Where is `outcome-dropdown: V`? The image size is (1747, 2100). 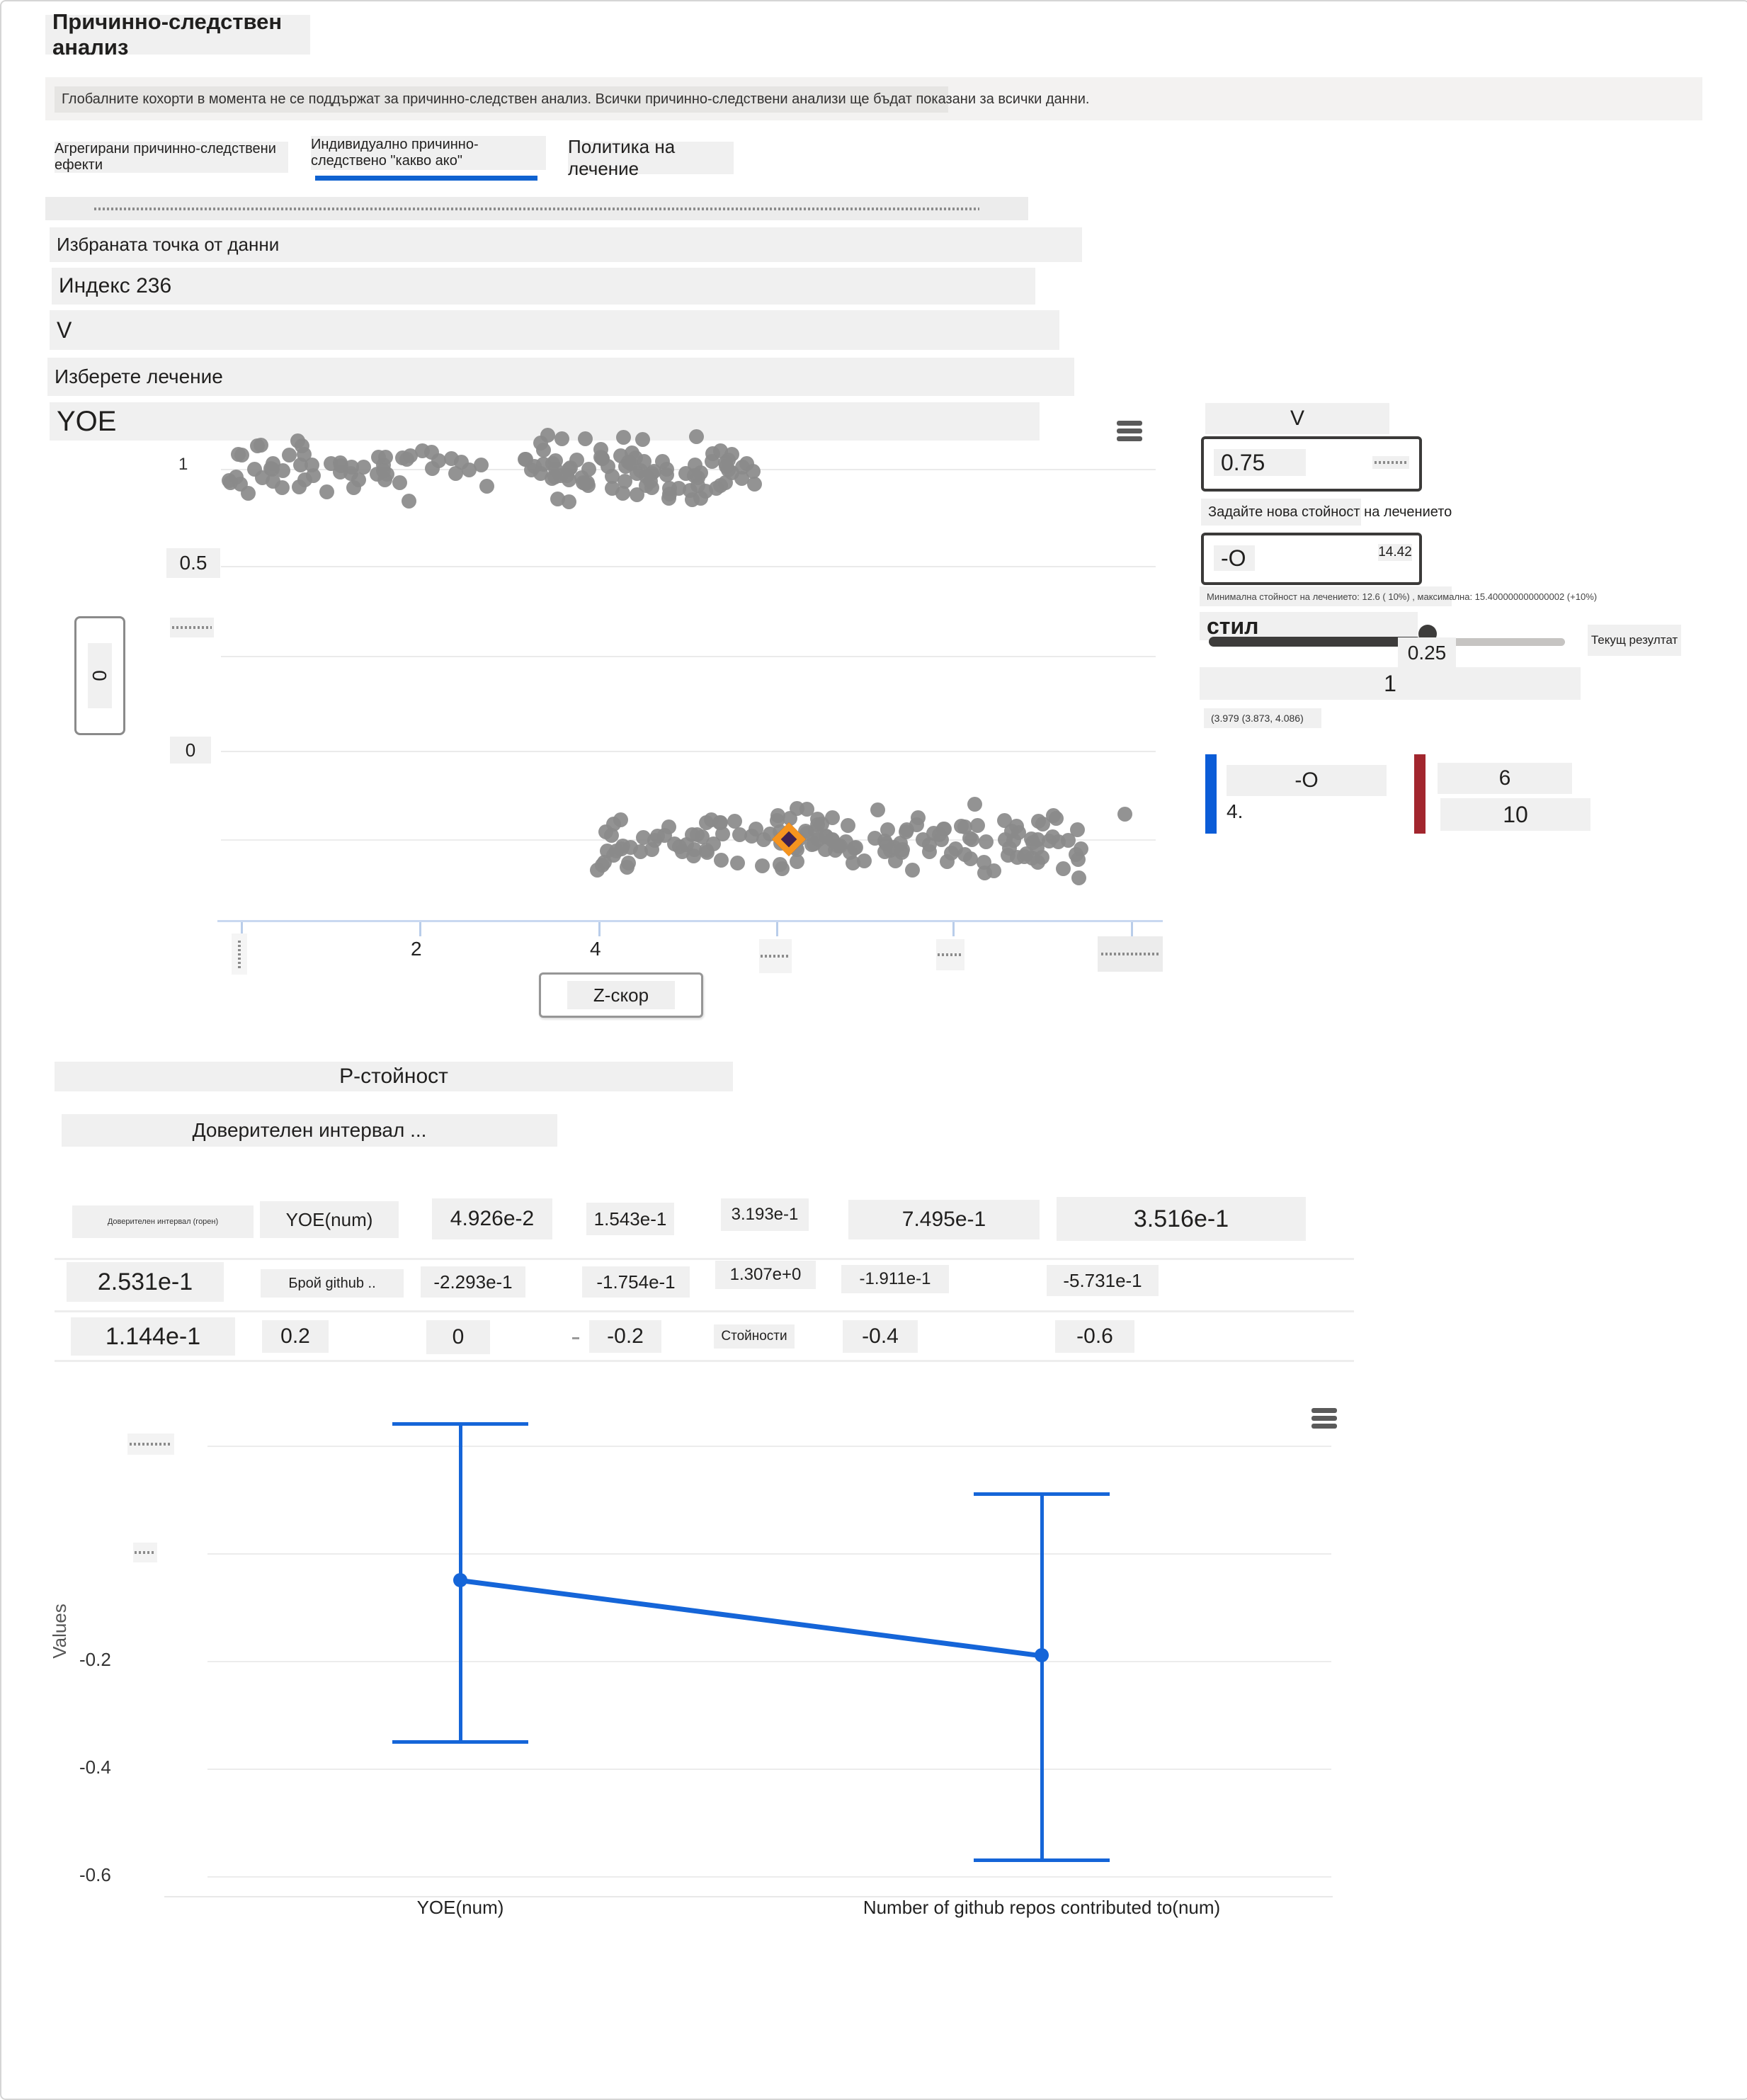 outcome-dropdown: V is located at coordinates (554, 330).